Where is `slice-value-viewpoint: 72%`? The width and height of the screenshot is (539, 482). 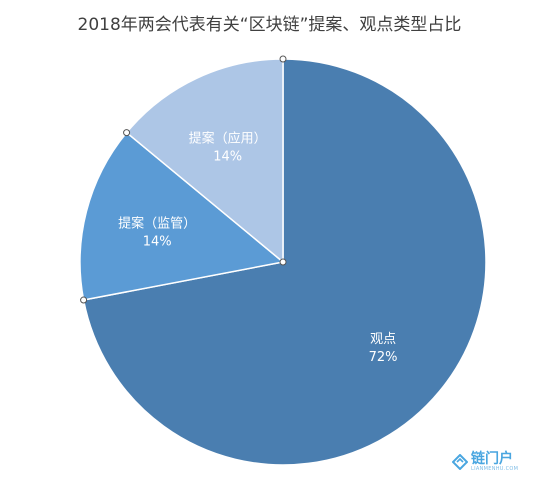
slice-value-viewpoint: 72% is located at coordinates (383, 357).